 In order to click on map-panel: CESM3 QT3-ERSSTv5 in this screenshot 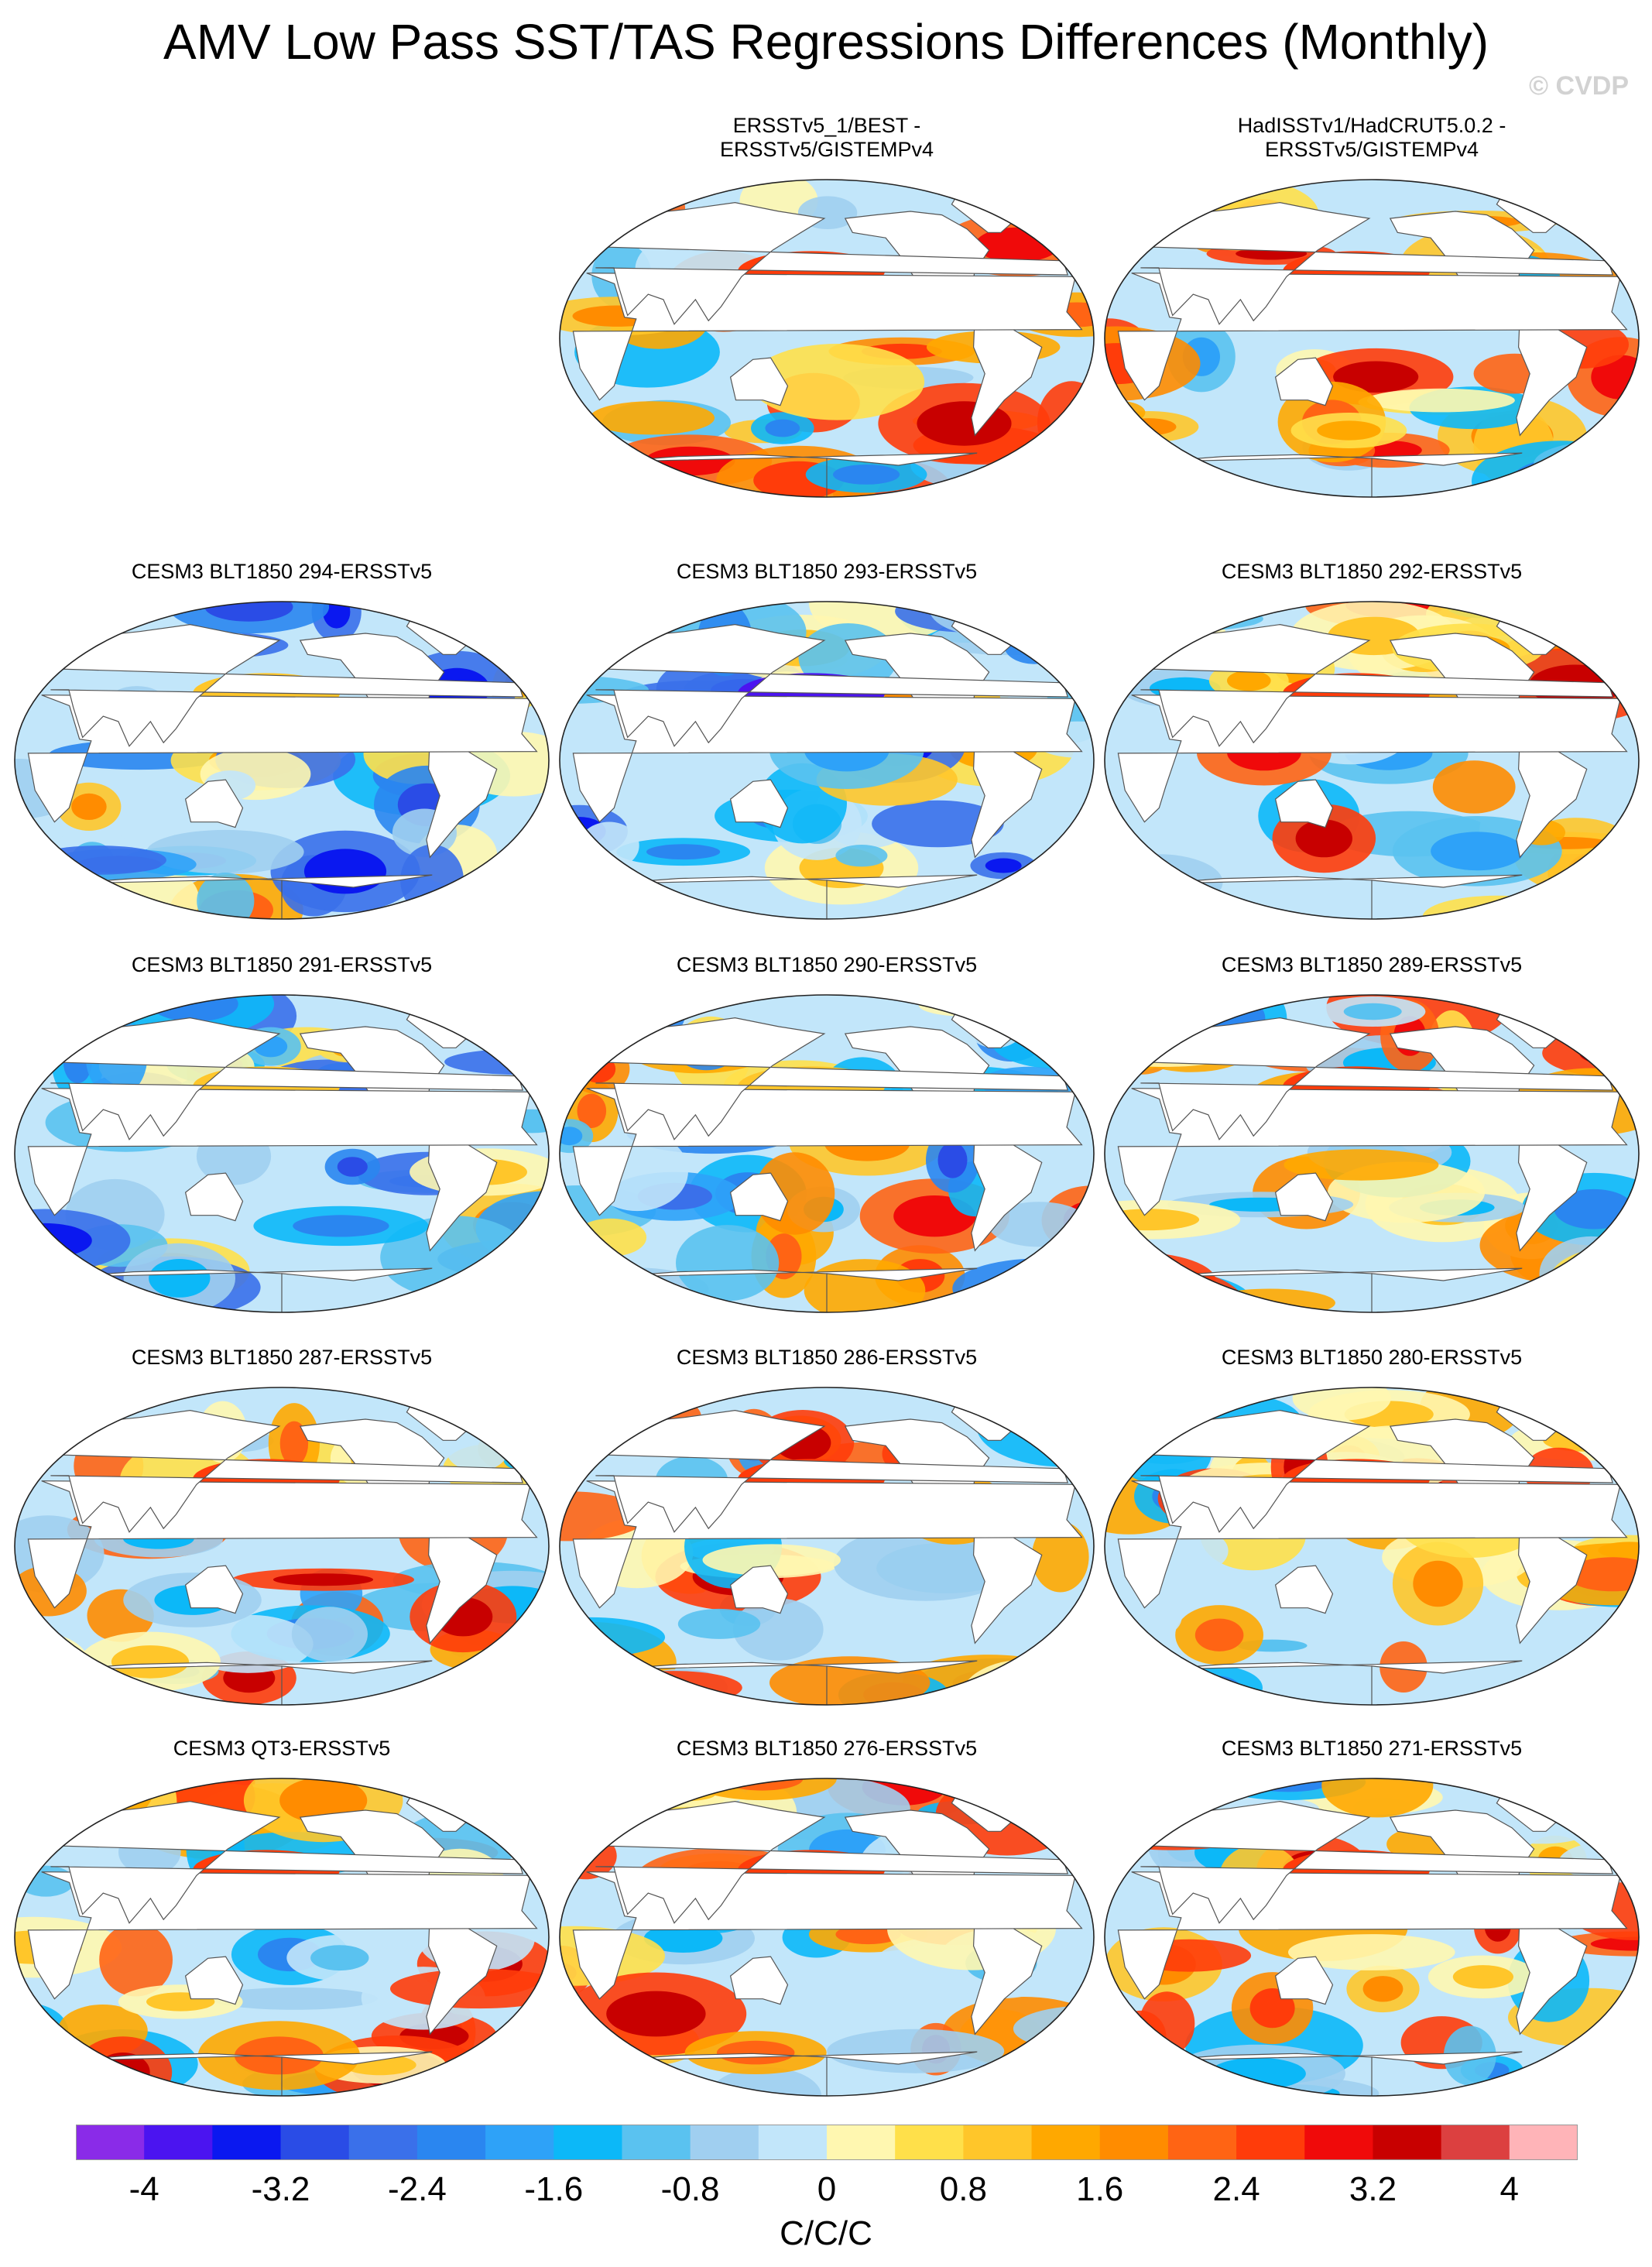, I will do `click(282, 1912)`.